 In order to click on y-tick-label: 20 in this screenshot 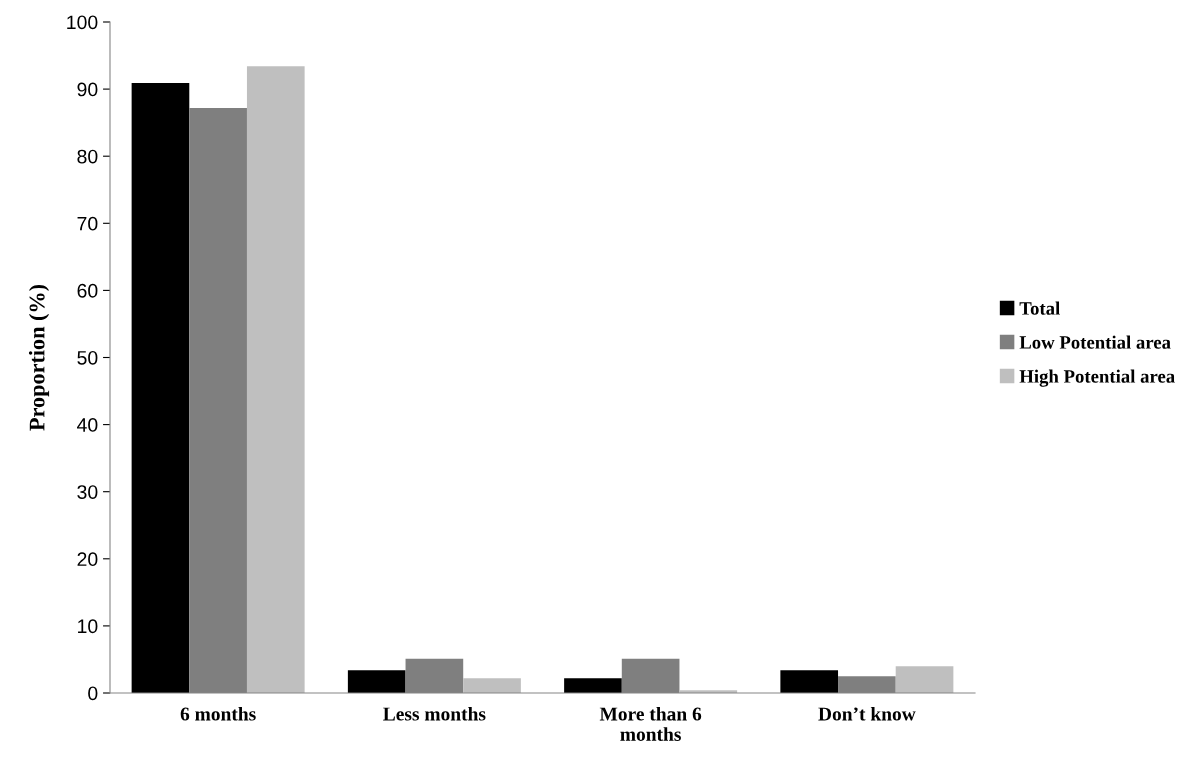, I will do `click(87, 559)`.